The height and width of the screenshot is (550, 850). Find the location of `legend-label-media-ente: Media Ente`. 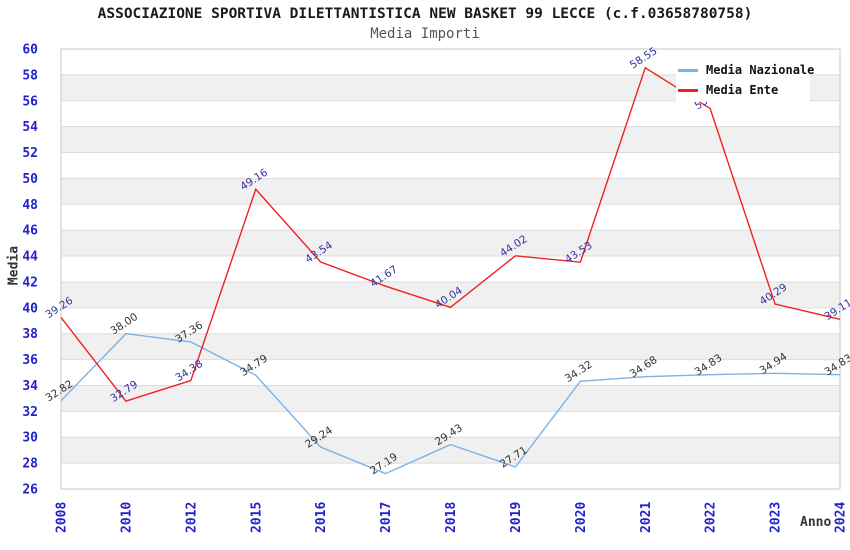

legend-label-media-ente: Media Ente is located at coordinates (742, 90).